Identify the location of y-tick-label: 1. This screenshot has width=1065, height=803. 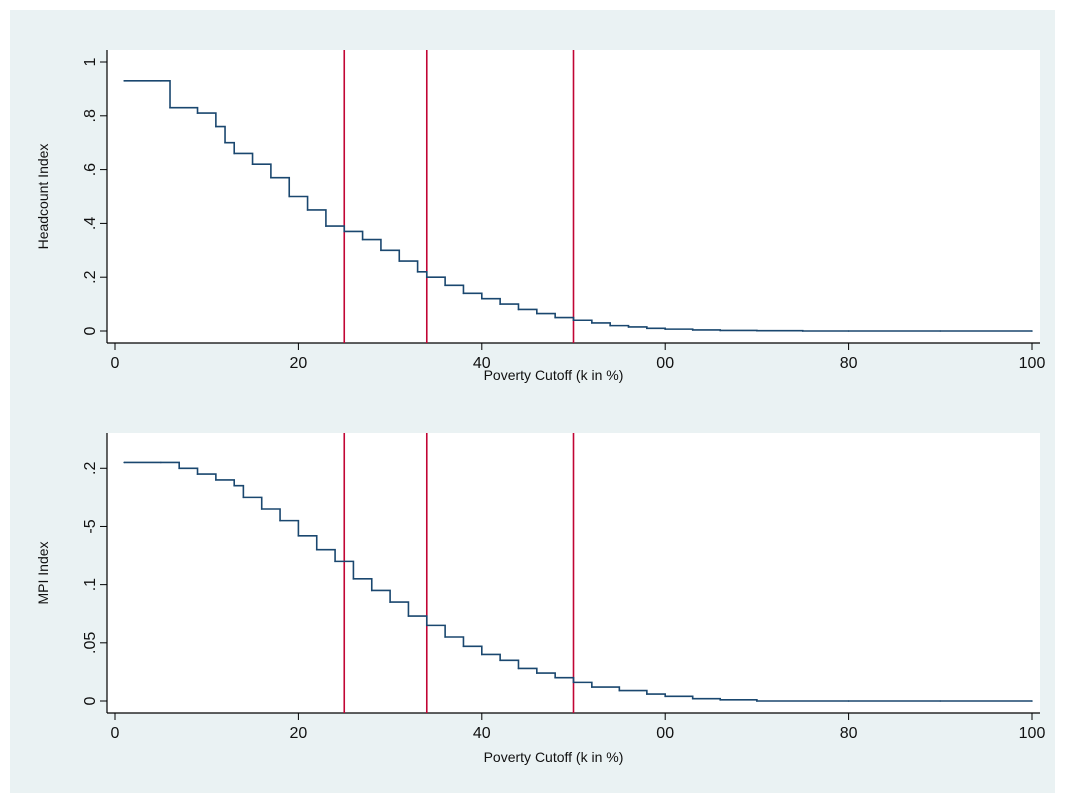
(90, 61).